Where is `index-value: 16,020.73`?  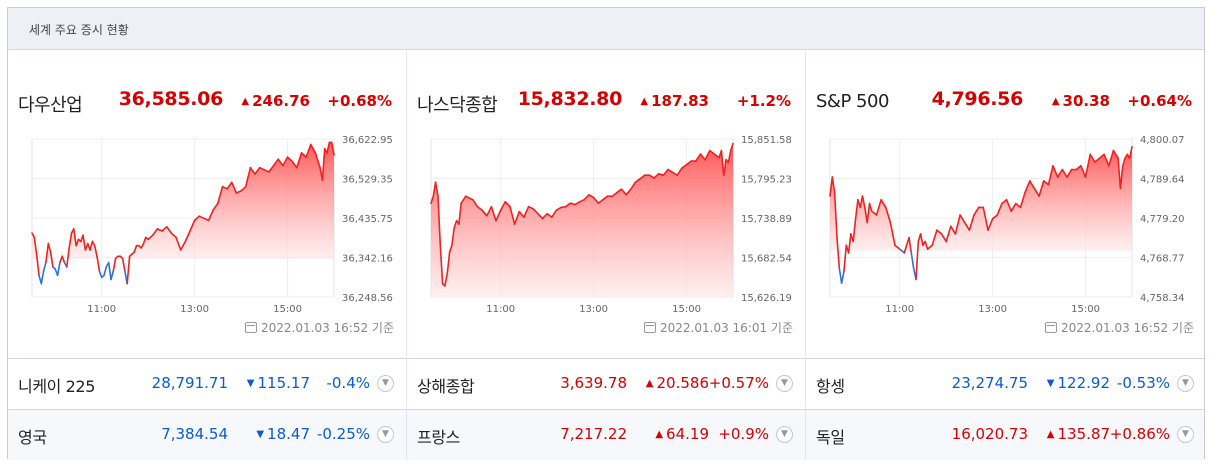 index-value: 16,020.73 is located at coordinates (989, 434).